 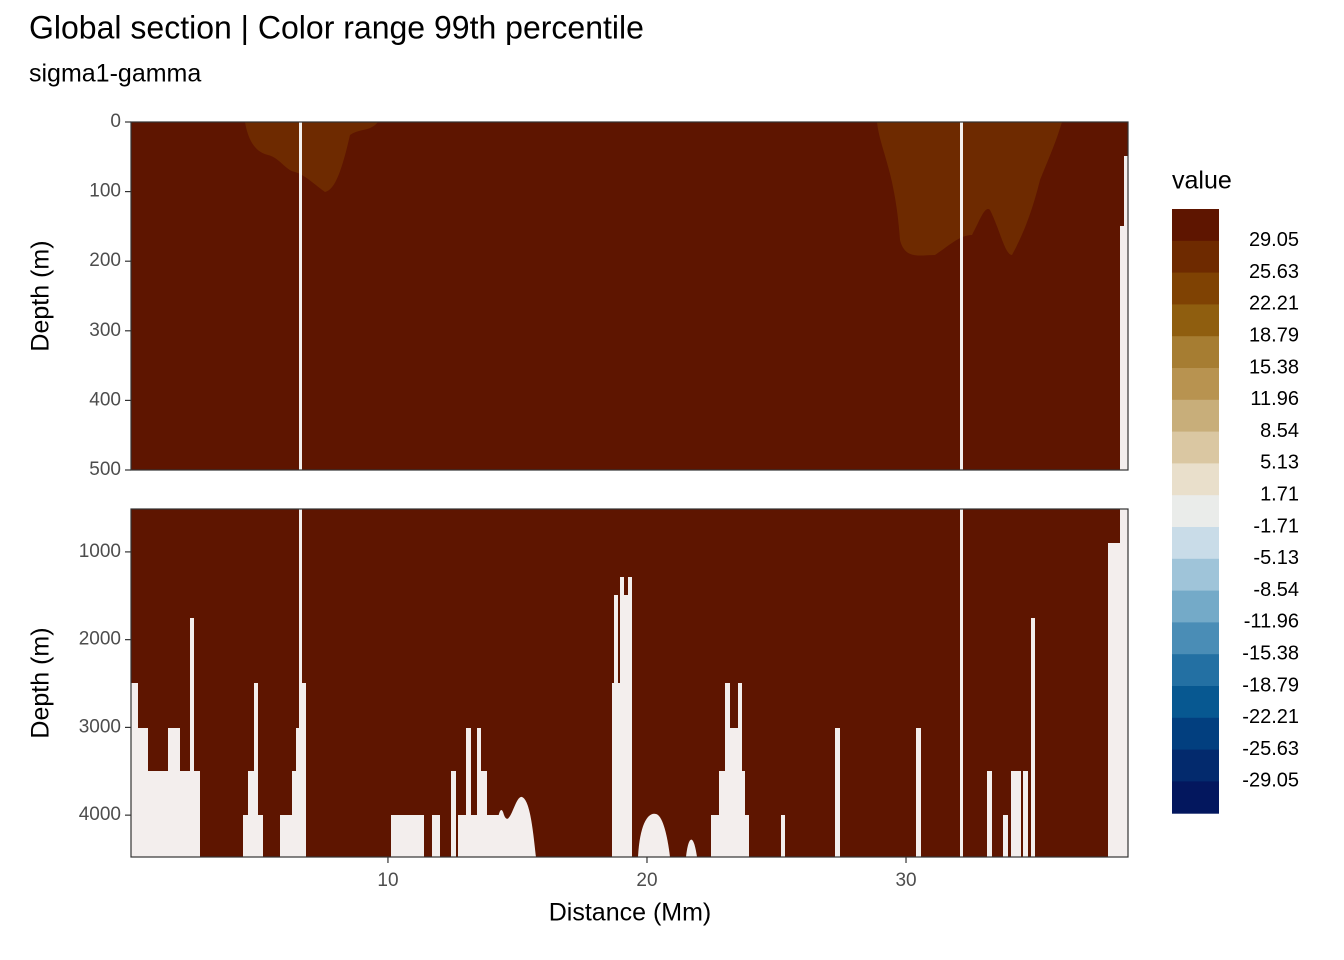 What do you see at coordinates (1279, 494) in the screenshot?
I see `legend-label: 1.71` at bounding box center [1279, 494].